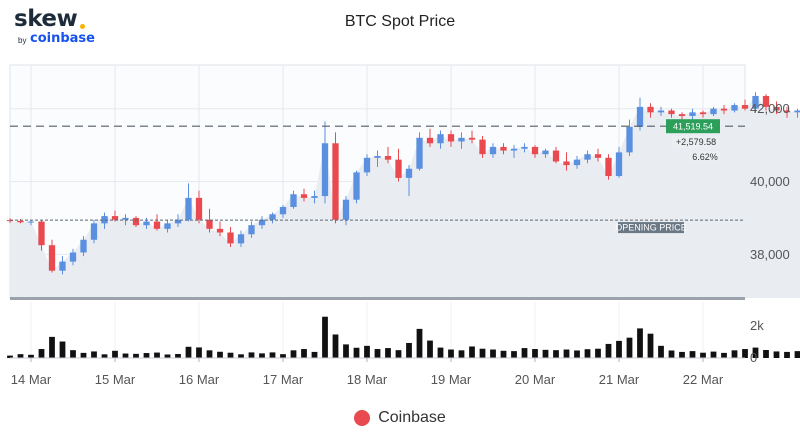 The image size is (800, 446). I want to click on price-change-pct-label: 6.62%, so click(705, 157).